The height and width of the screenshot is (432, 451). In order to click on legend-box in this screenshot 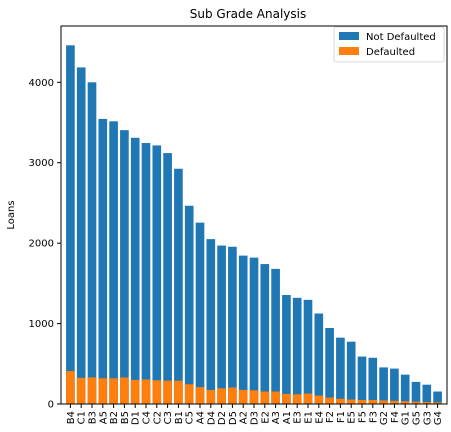, I will do `click(389, 44)`.